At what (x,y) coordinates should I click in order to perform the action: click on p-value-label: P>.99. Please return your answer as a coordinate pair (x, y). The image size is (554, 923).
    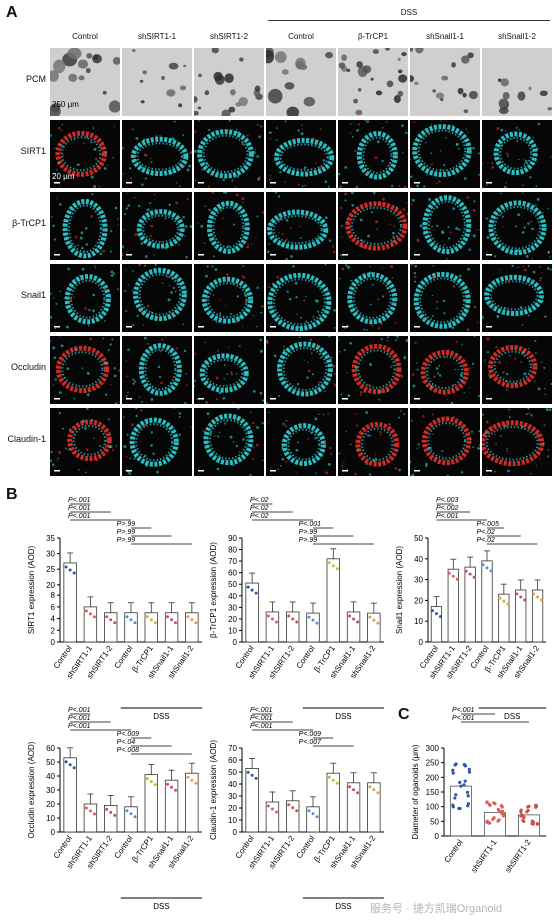
    Looking at the image, I should click on (308, 540).